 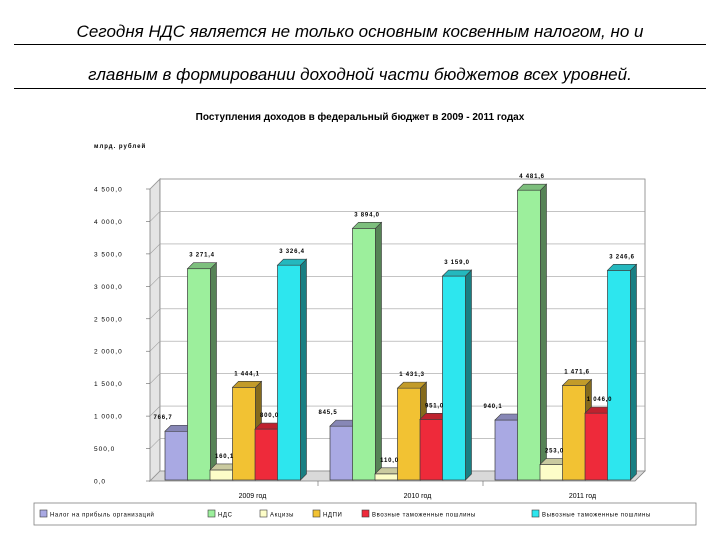 What do you see at coordinates (327, 413) in the screenshot?
I see `data-label: 845,5` at bounding box center [327, 413].